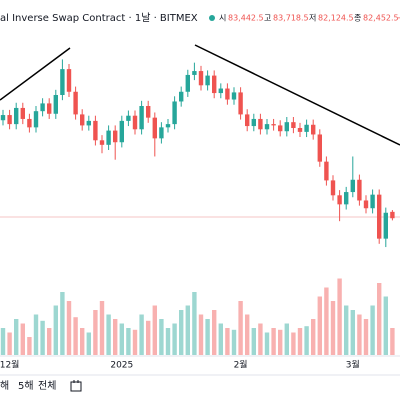 Image resolution: width=400 pixels, height=400 pixels. Describe the element at coordinates (222, 18) in the screenshot. I see `ohlc-label: 시` at that location.